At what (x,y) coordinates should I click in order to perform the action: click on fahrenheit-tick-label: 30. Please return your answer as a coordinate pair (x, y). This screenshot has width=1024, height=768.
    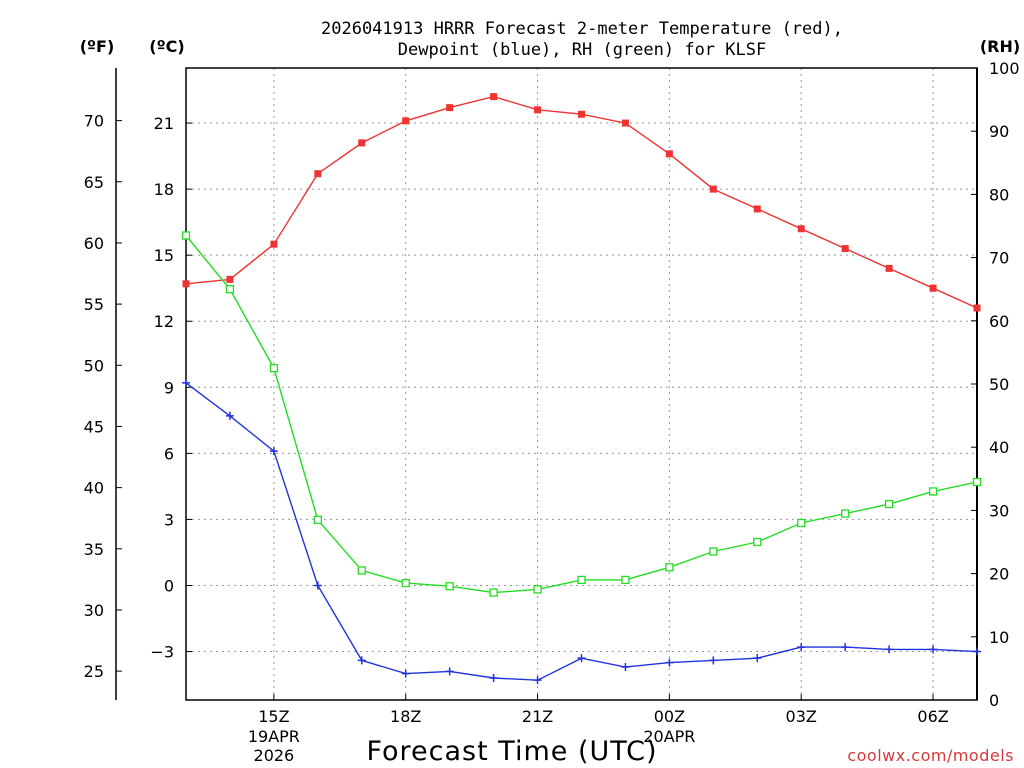
    Looking at the image, I should click on (94, 610).